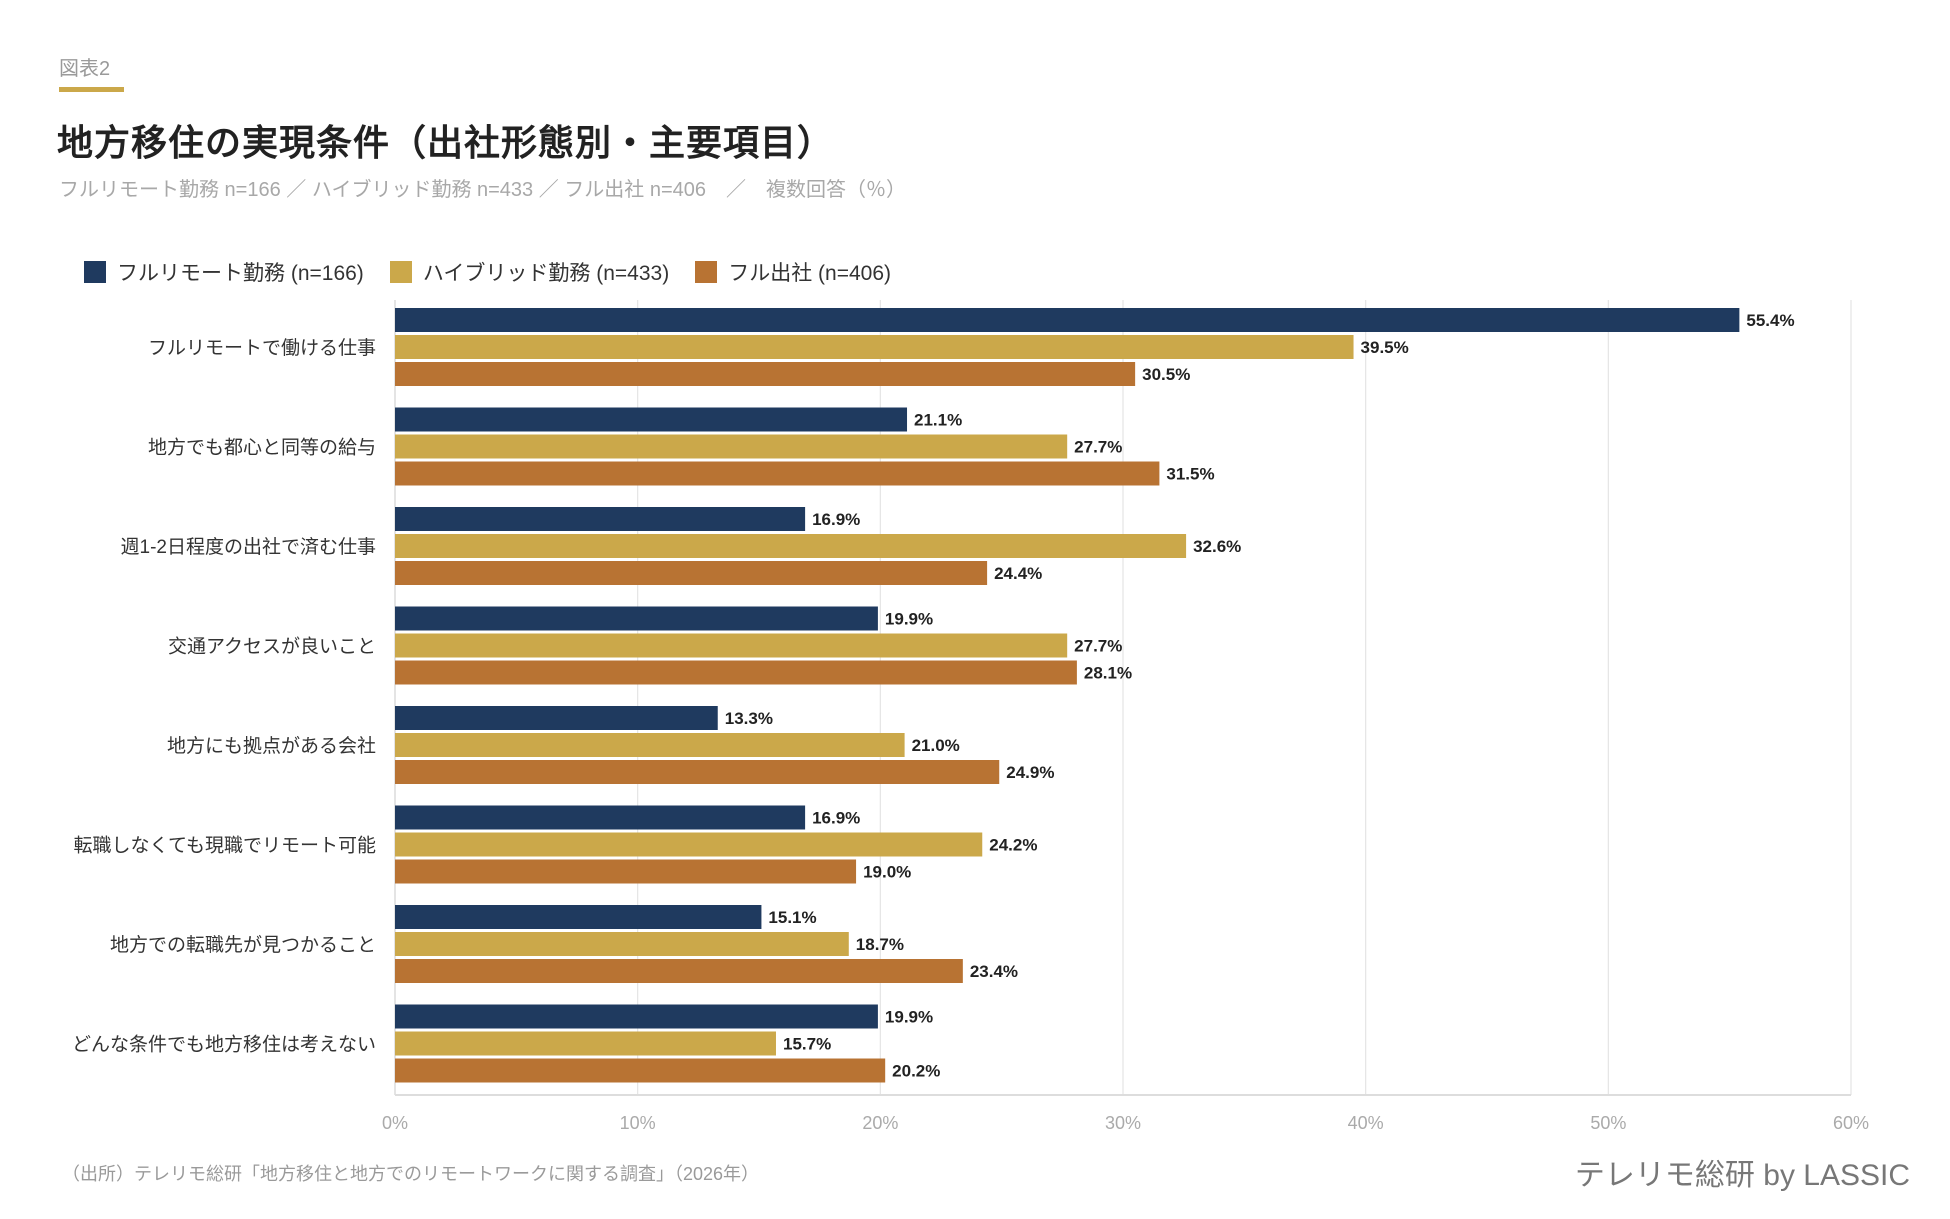 The height and width of the screenshot is (1219, 1950). What do you see at coordinates (1166, 374) in the screenshot?
I see `data-label: 30.5%` at bounding box center [1166, 374].